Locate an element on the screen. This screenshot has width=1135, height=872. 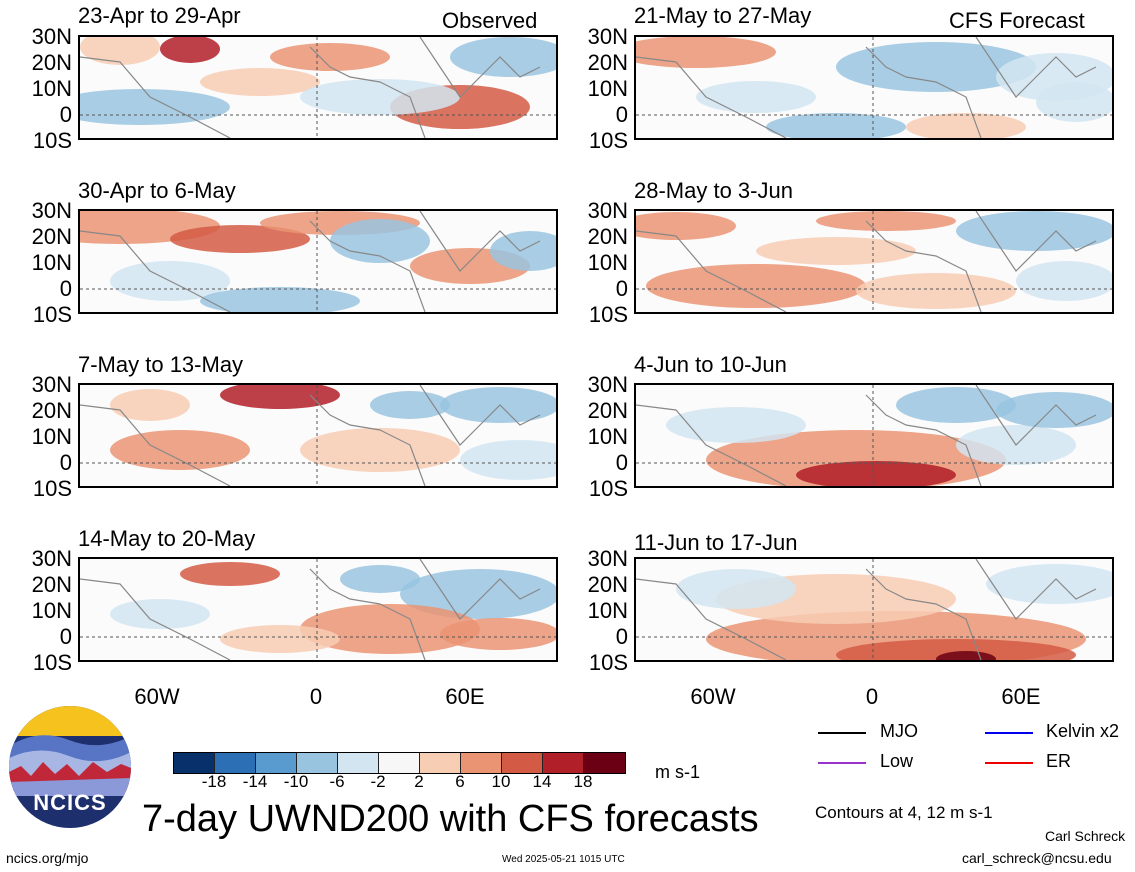
logo-text: NCICS is located at coordinates (70, 802).